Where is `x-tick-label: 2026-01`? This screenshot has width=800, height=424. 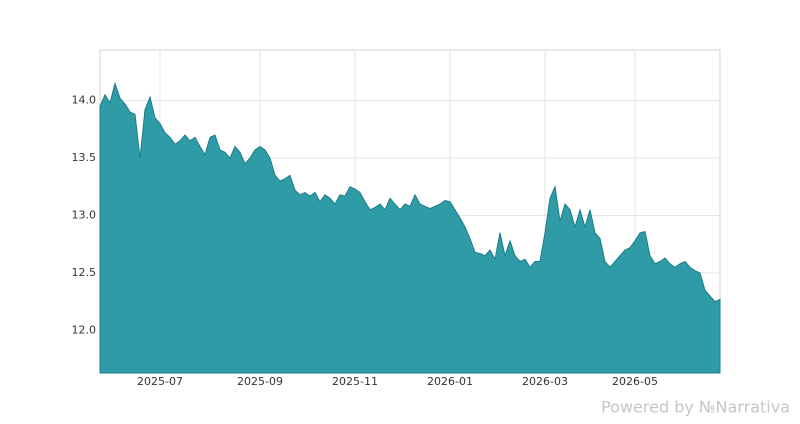 x-tick-label: 2026-01 is located at coordinates (450, 381).